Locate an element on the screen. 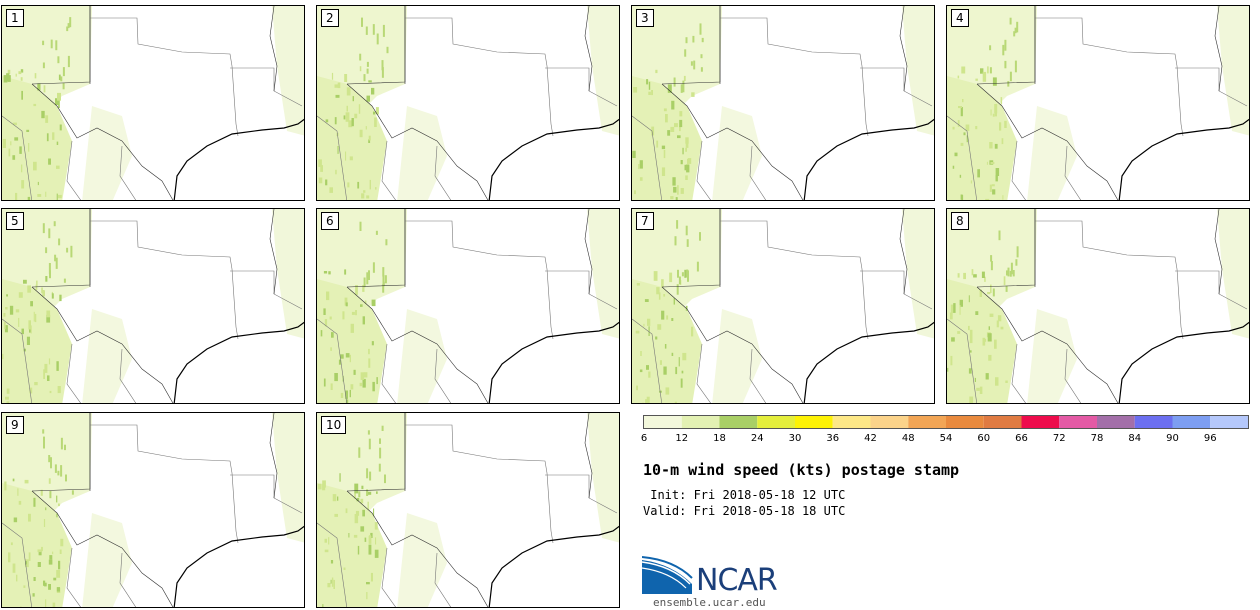 Image resolution: width=1260 pixels, height=610 pixels. coastline is located at coordinates (238, 362).